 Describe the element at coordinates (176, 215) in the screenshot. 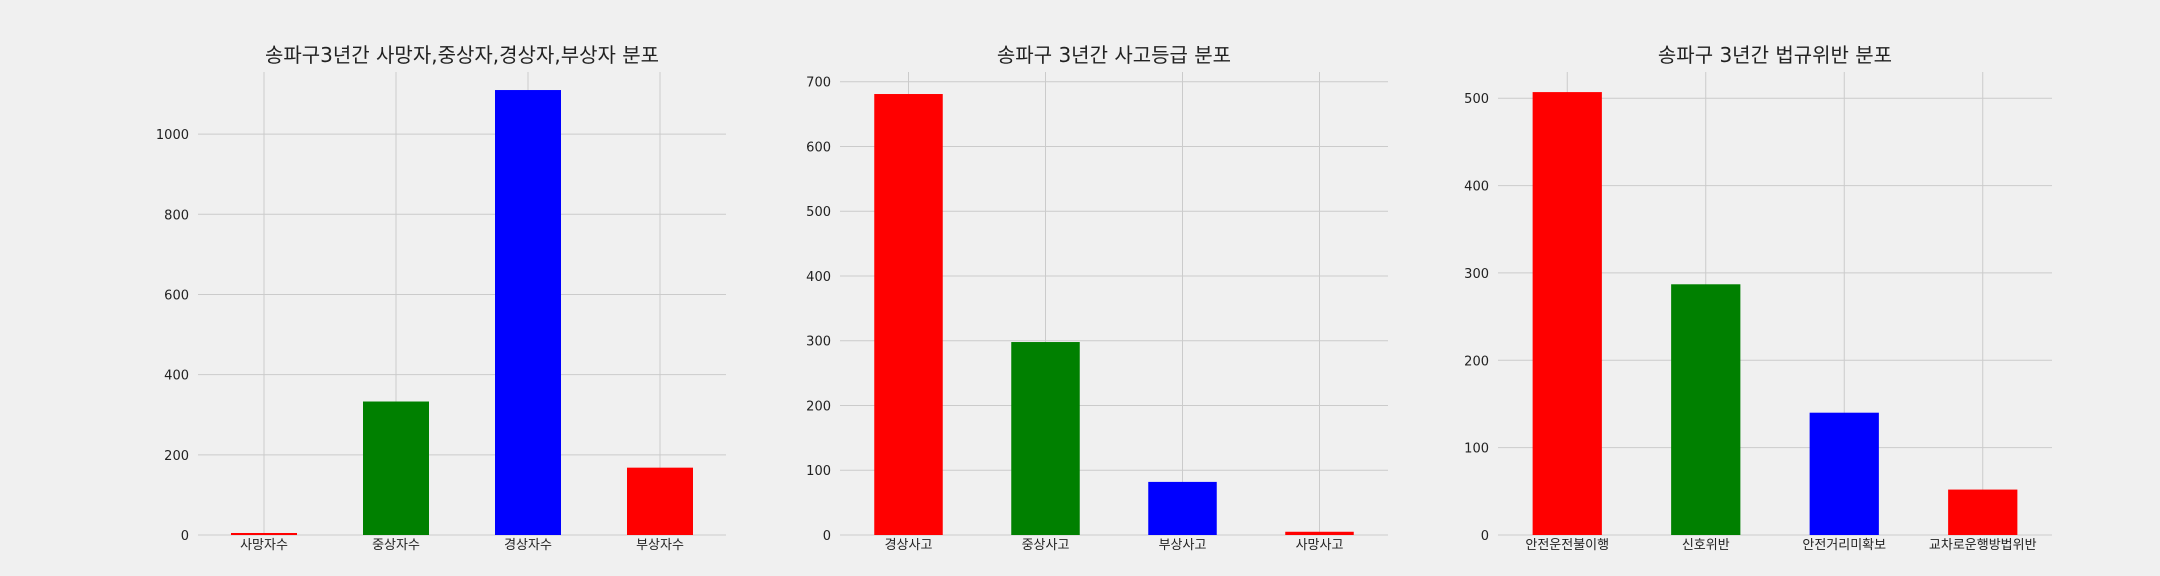

I see `y-tick-label: 800` at that location.